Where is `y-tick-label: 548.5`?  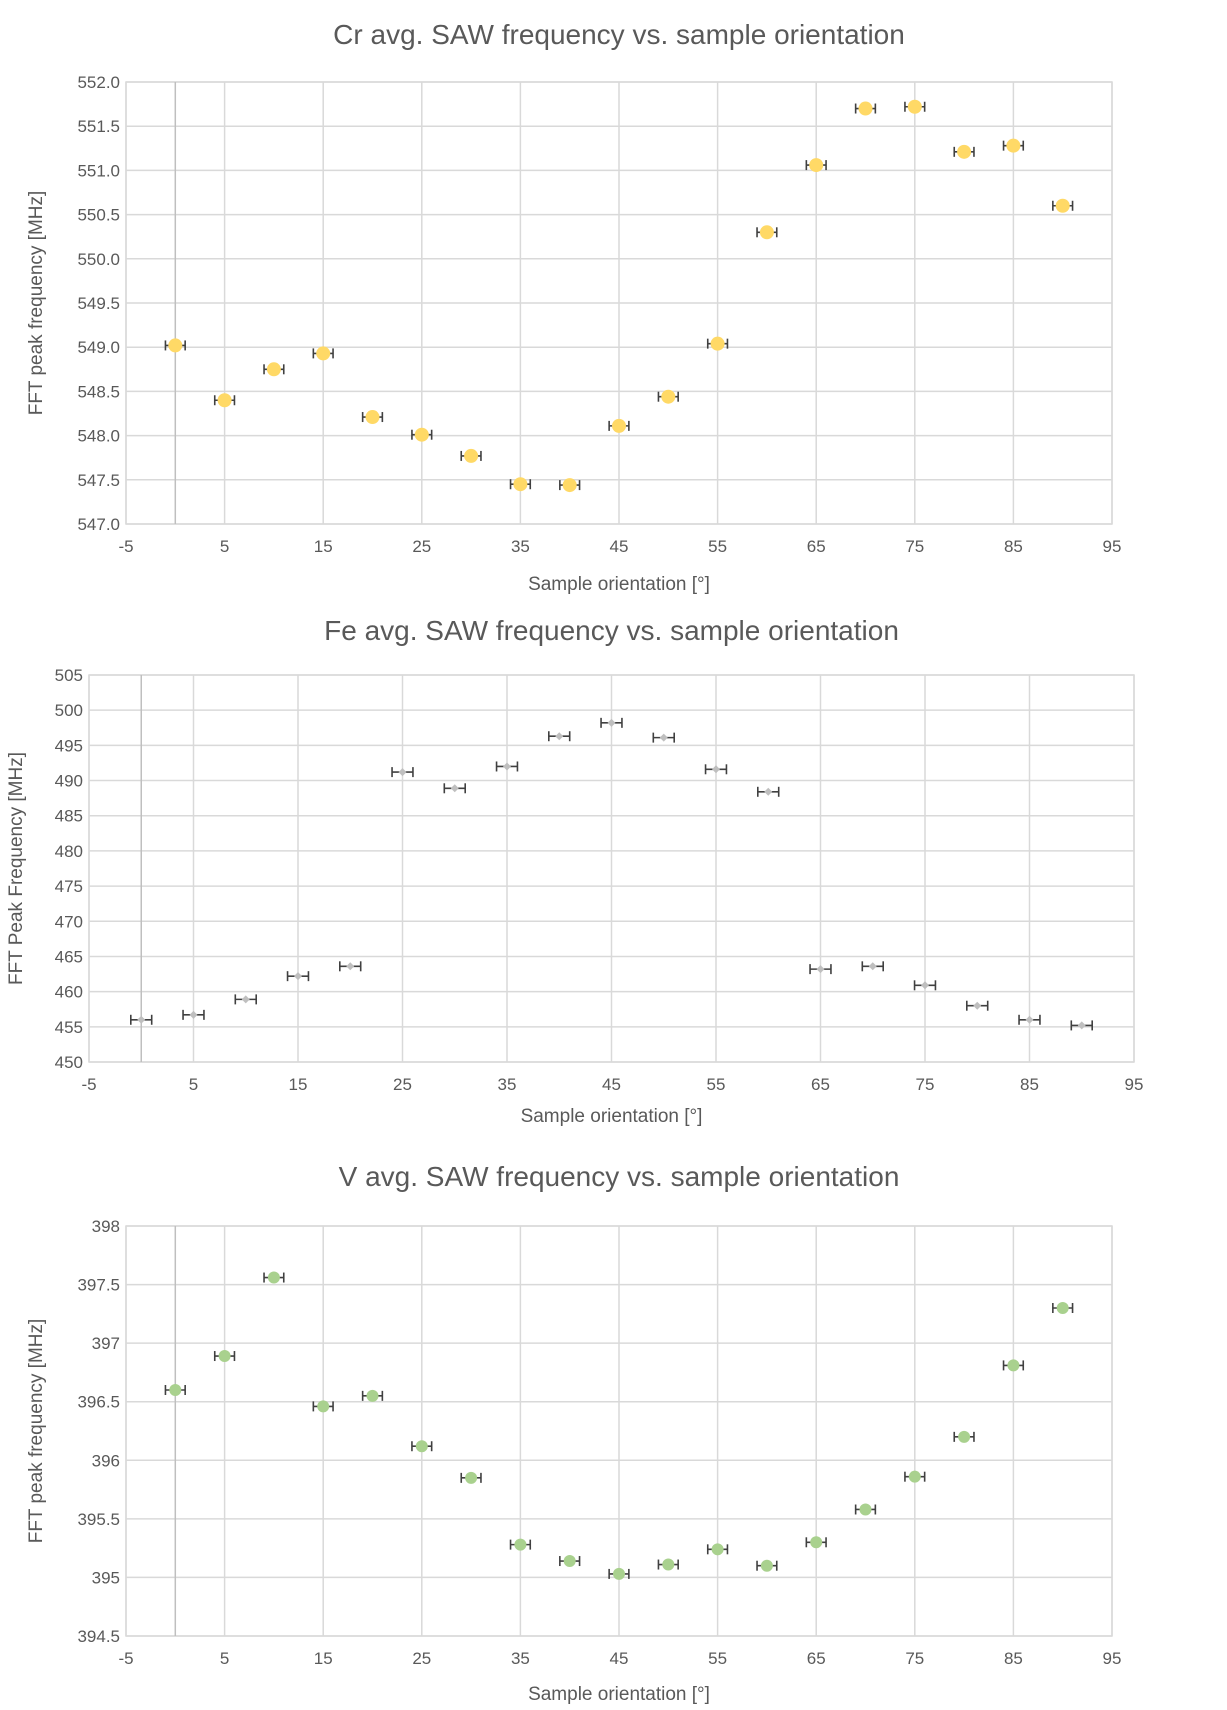
y-tick-label: 548.5 is located at coordinates (98, 391).